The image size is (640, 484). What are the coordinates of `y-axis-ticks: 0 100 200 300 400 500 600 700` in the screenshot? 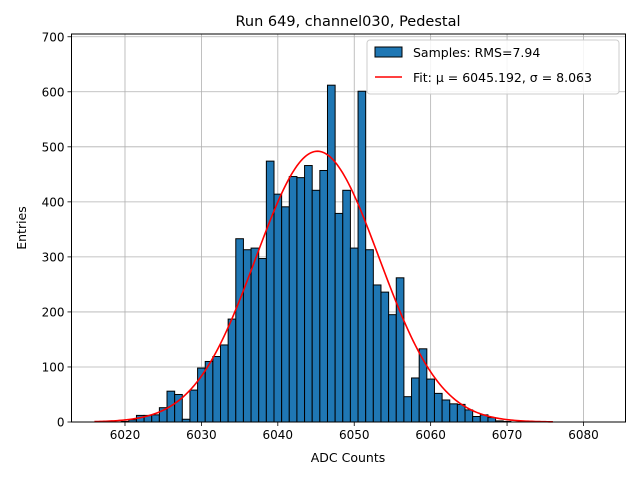 It's located at (57, 230).